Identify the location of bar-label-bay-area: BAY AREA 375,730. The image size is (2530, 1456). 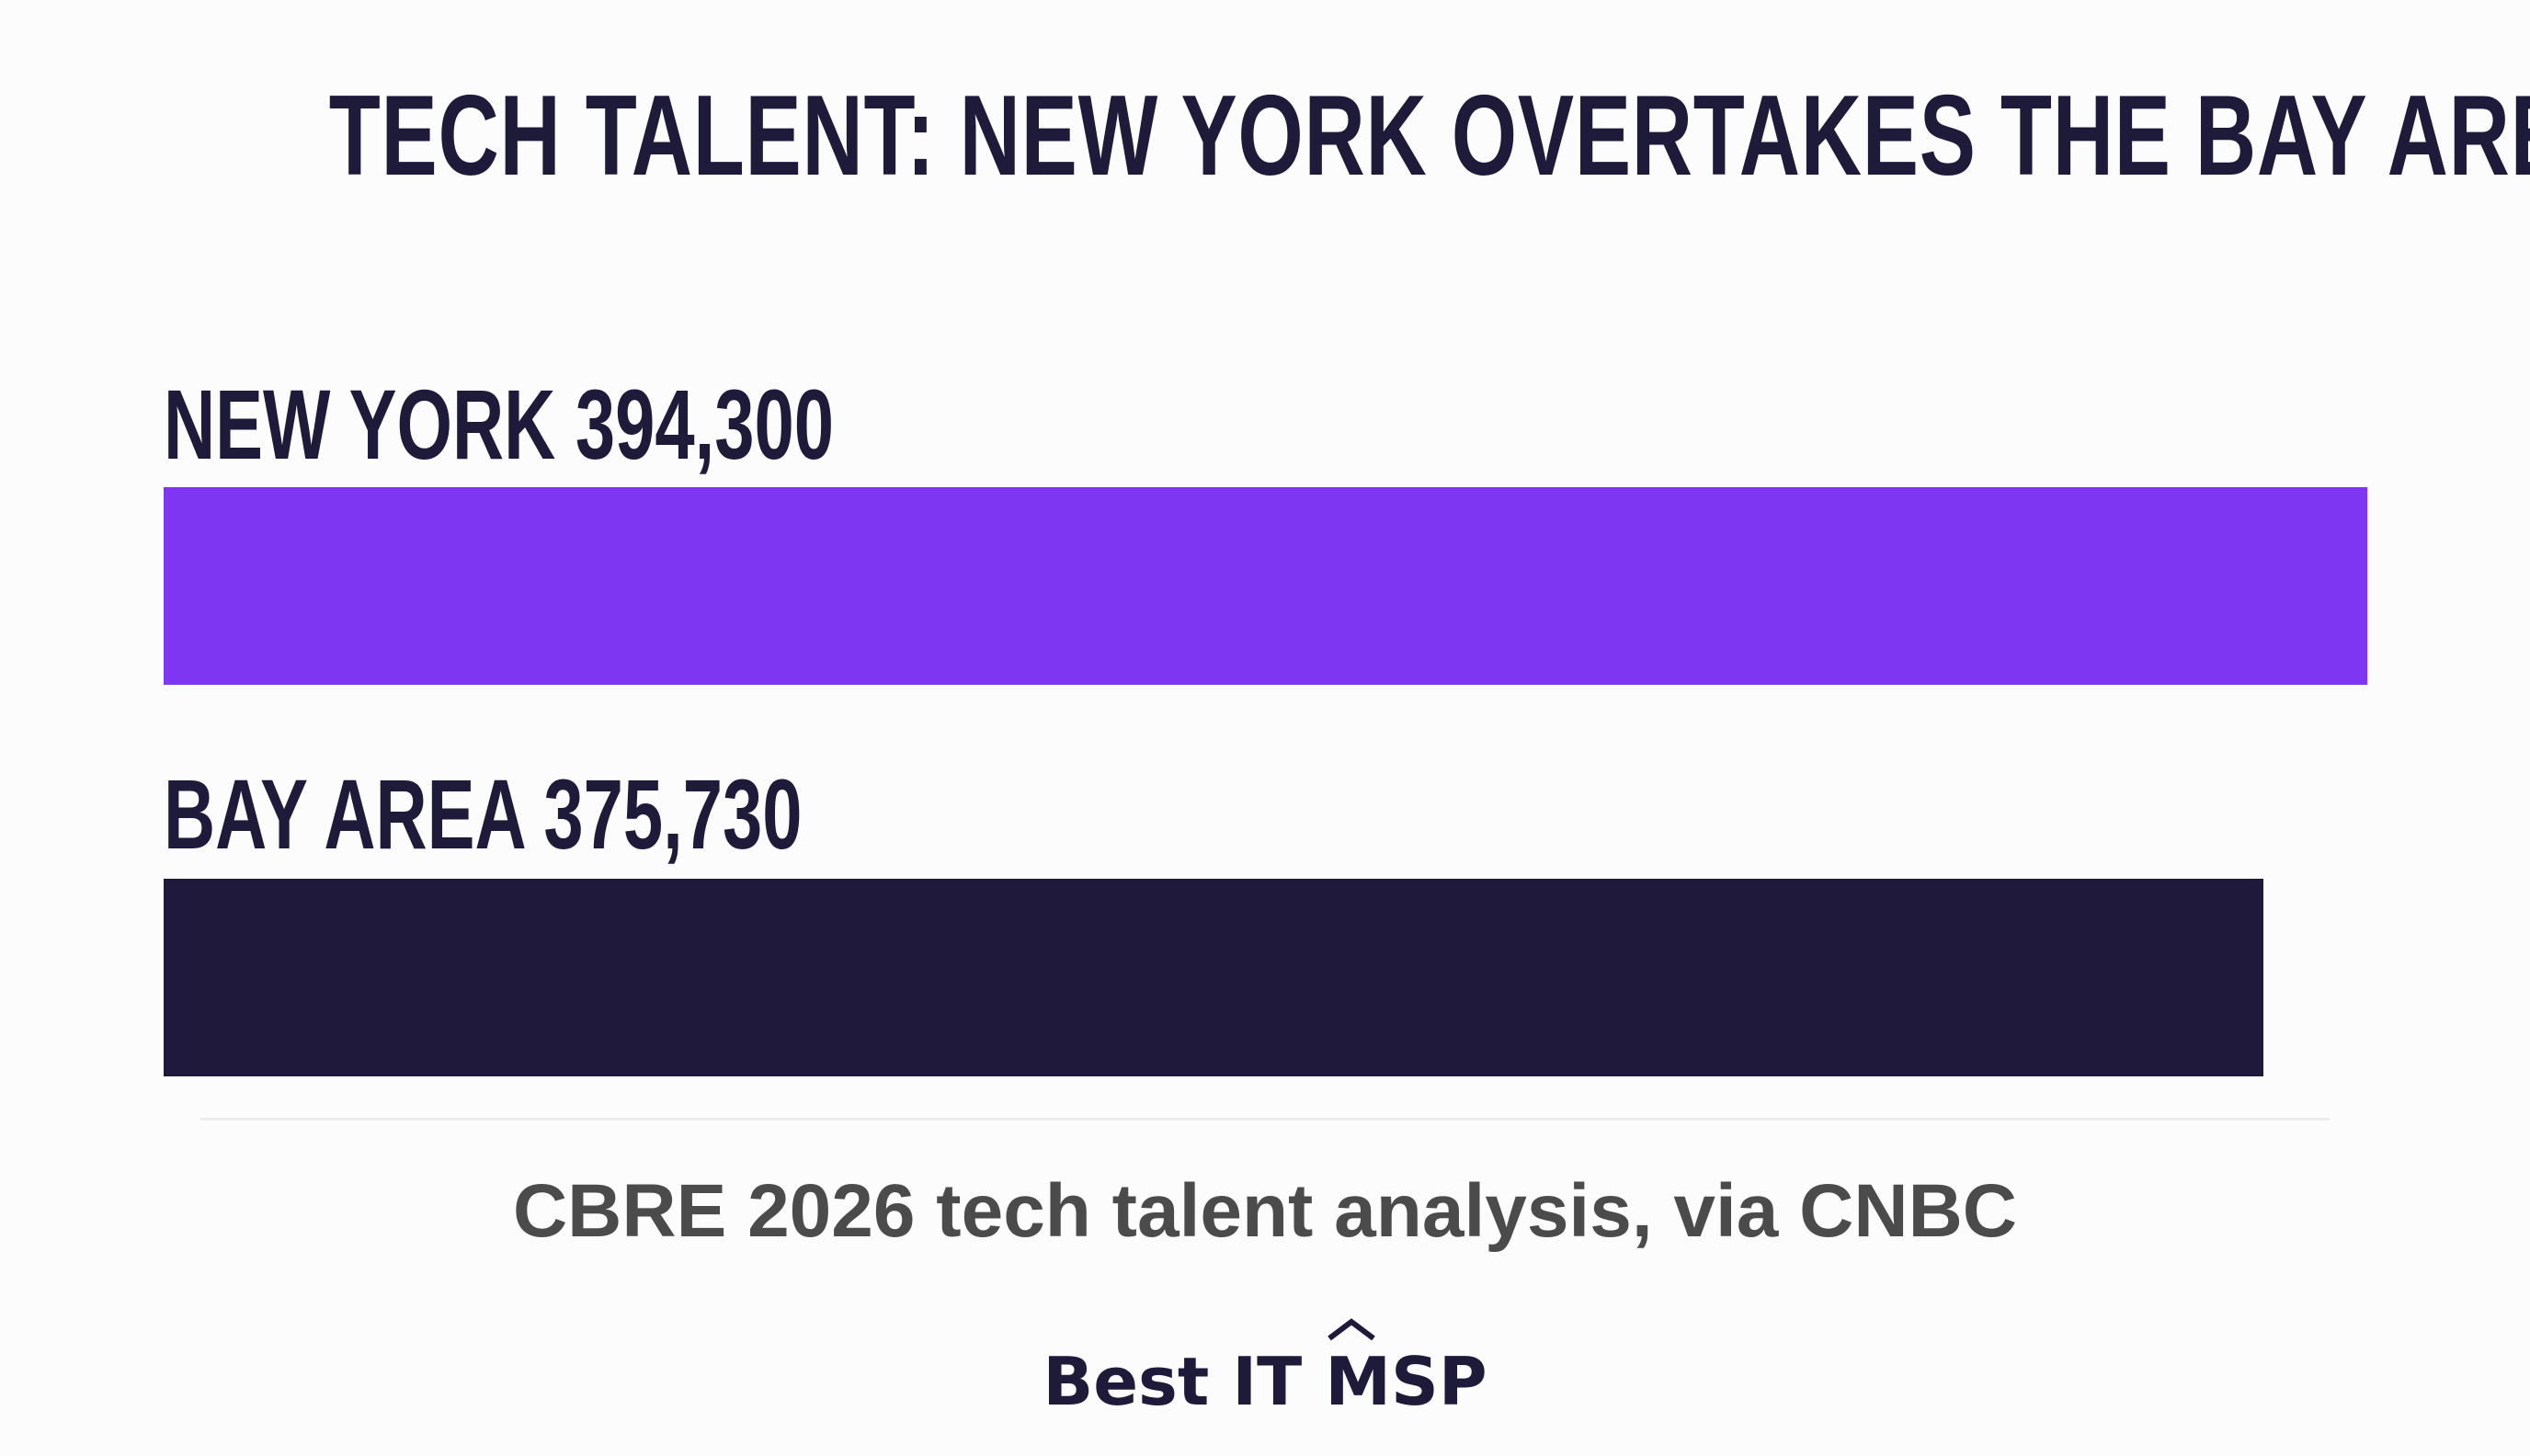
(483, 814).